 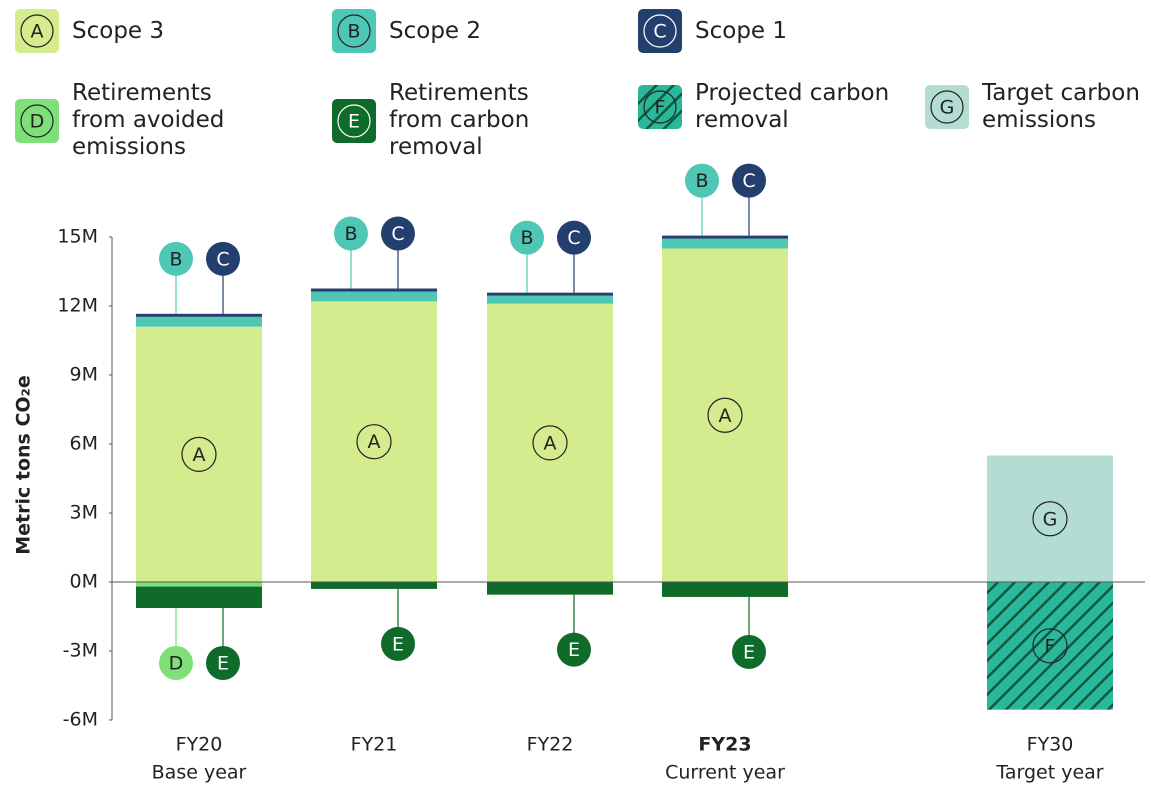 I want to click on legend-swatch: F, so click(x=660, y=107).